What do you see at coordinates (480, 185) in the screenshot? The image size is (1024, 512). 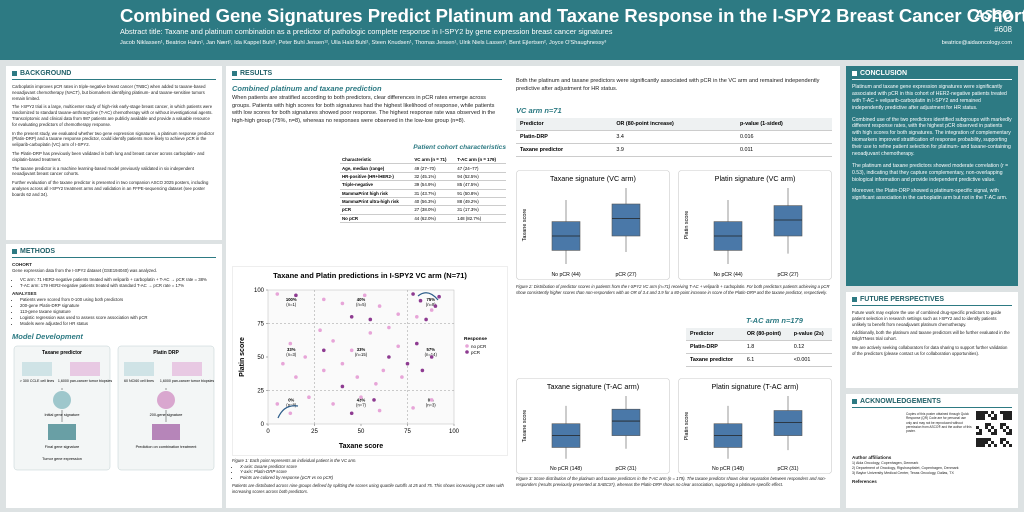 I see `table-cell: 85 (47.5%)` at bounding box center [480, 185].